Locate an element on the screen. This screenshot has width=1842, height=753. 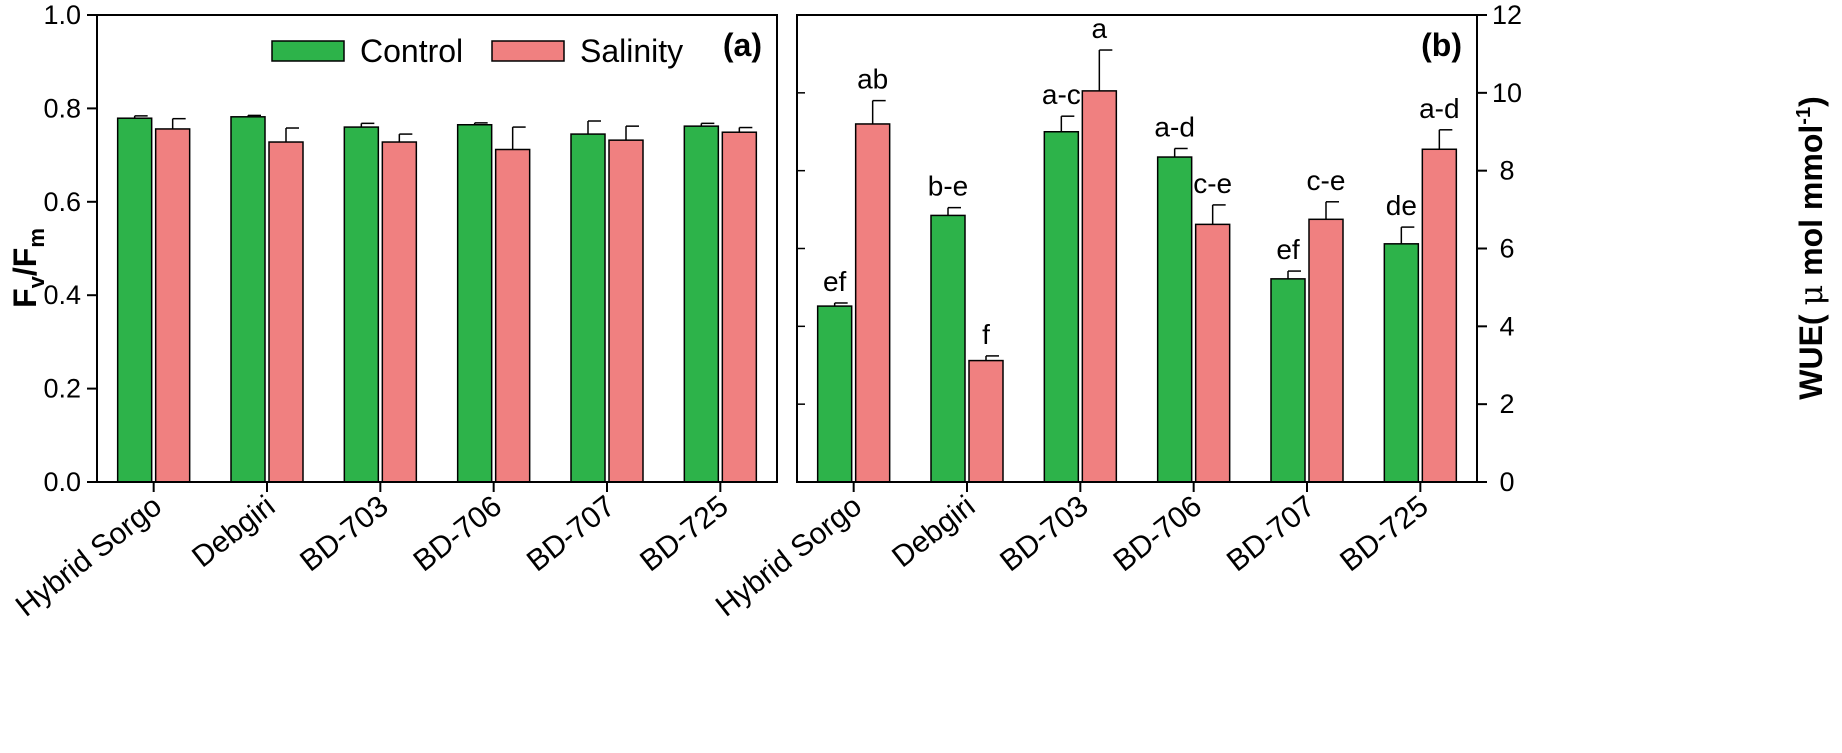
y-tick-label: 10 is located at coordinates (1507, 93).